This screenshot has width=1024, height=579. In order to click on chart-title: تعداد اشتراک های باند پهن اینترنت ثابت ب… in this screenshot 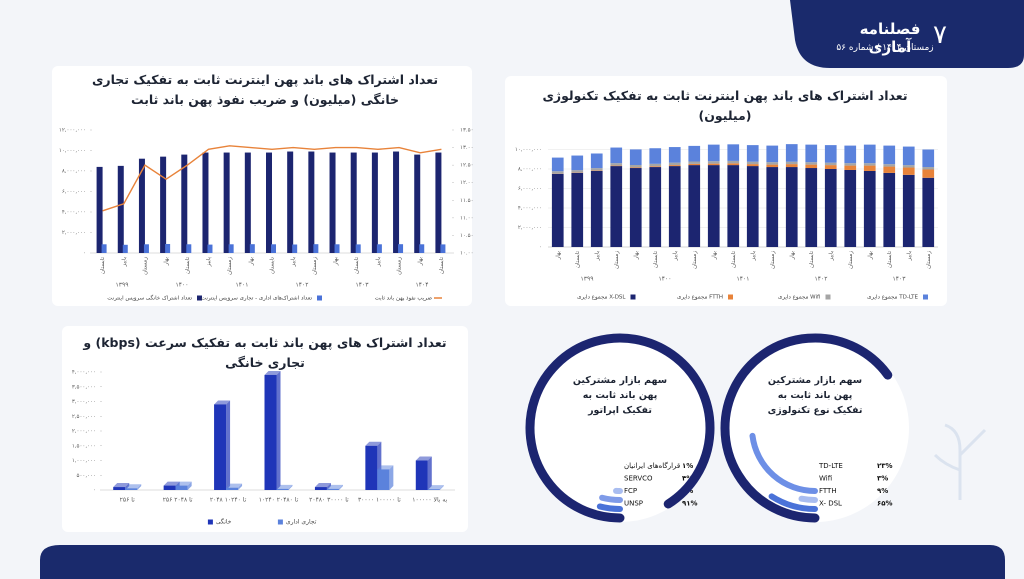, I will do `click(725, 105)`.